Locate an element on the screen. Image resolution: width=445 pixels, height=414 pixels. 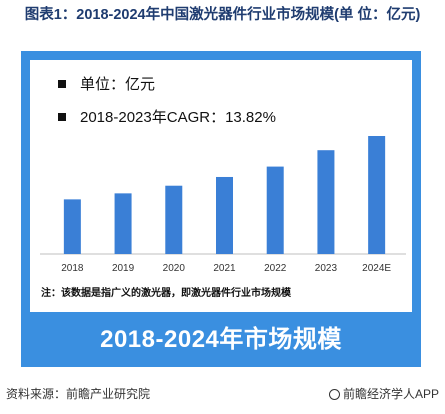
legend-unit: 单位：亿元 is located at coordinates (106, 85).